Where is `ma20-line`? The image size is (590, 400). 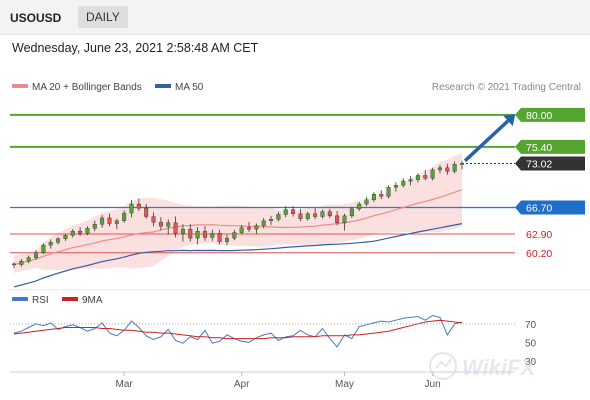 ma20-line is located at coordinates (238, 227).